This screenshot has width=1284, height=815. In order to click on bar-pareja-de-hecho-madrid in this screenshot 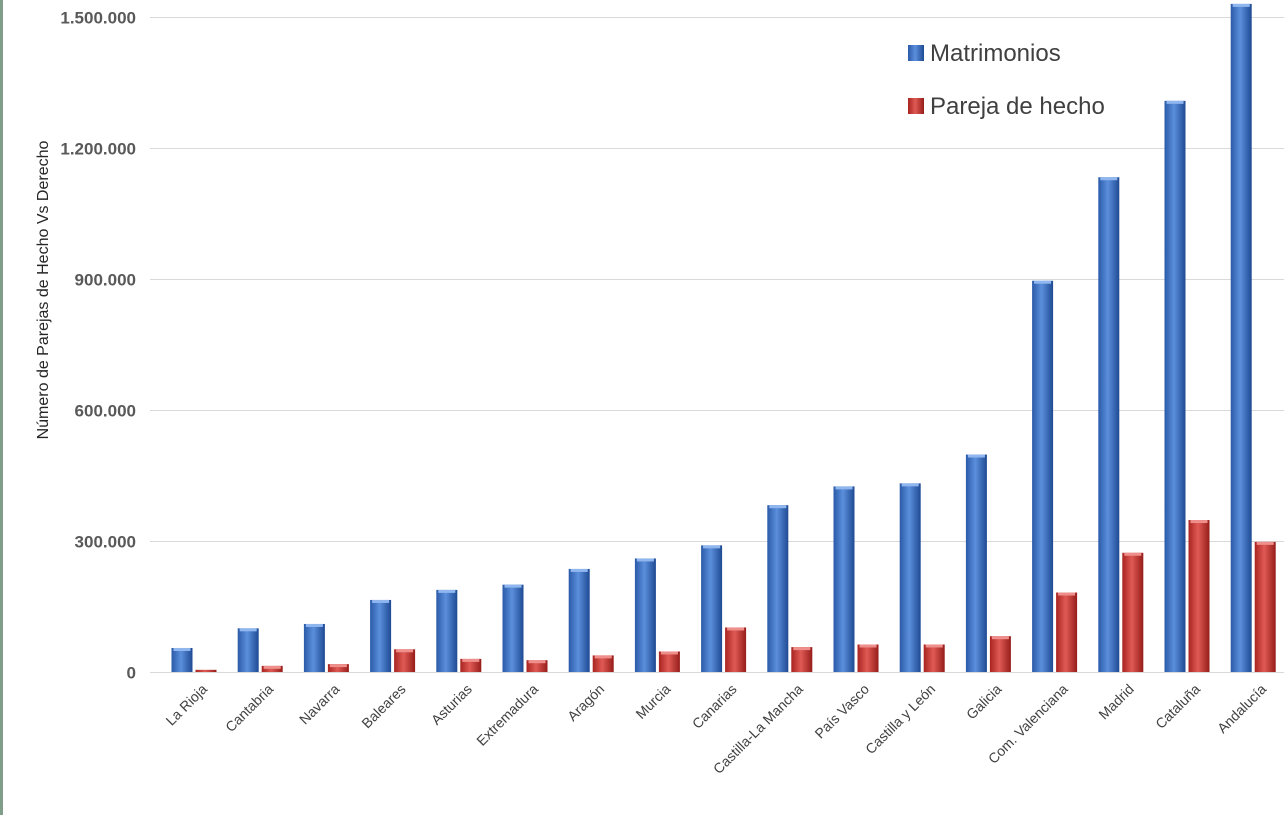, I will do `click(1133, 612)`.